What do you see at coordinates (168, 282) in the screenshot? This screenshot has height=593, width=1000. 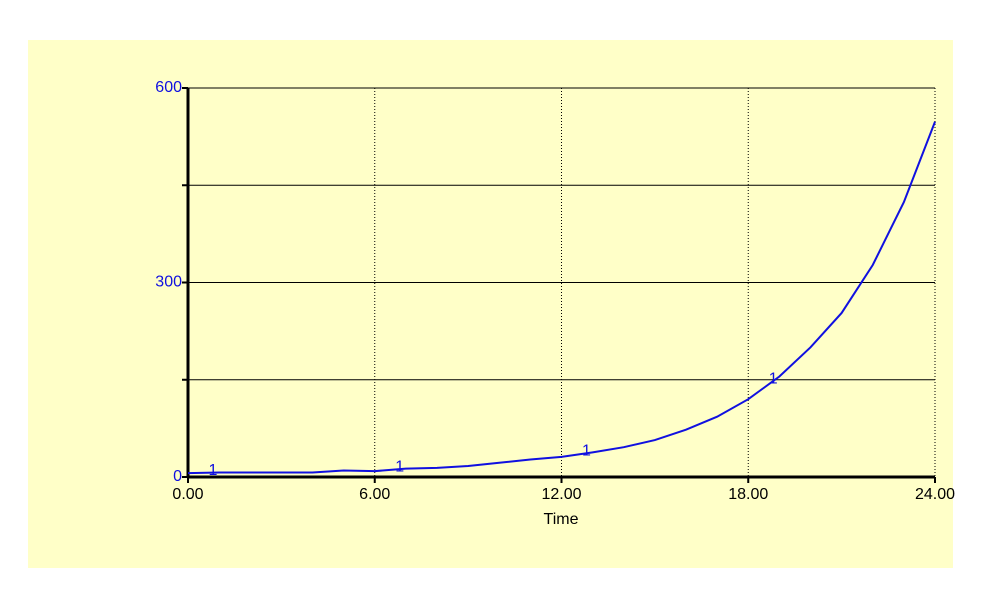 I see `y-tick-label: 300` at bounding box center [168, 282].